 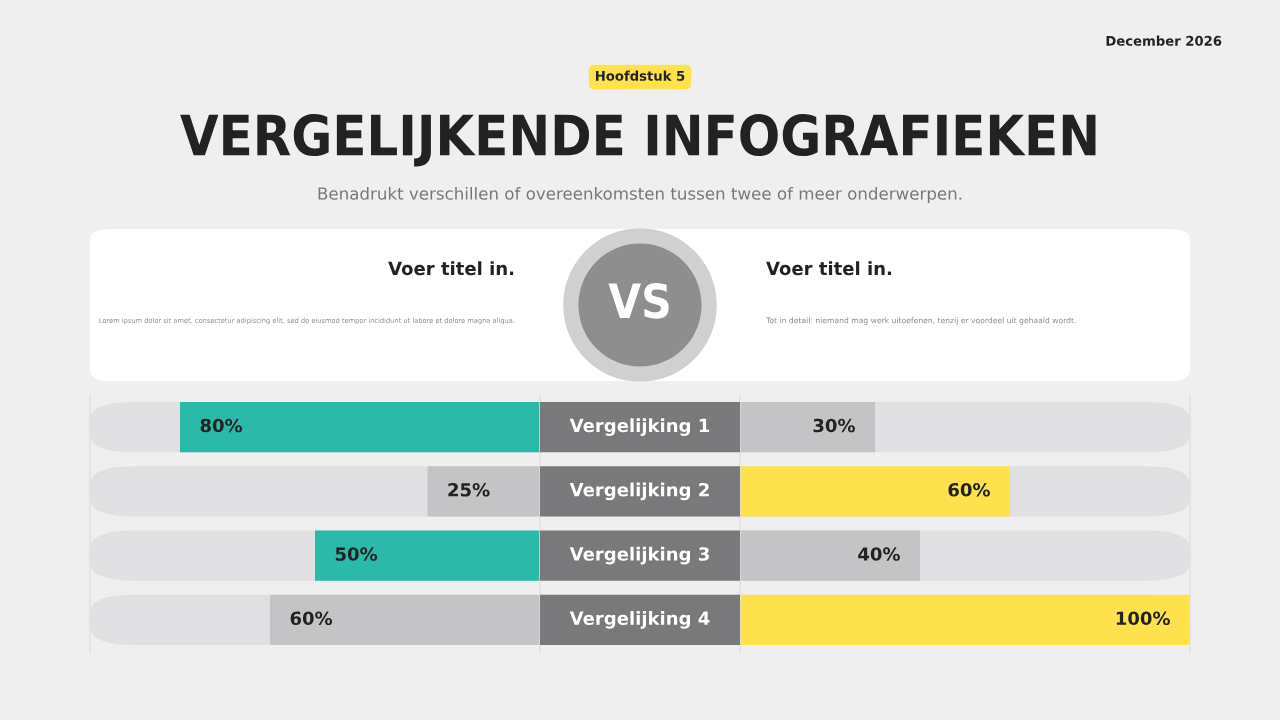 What do you see at coordinates (640, 75) in the screenshot?
I see `text: Hoofdstuk 5` at bounding box center [640, 75].